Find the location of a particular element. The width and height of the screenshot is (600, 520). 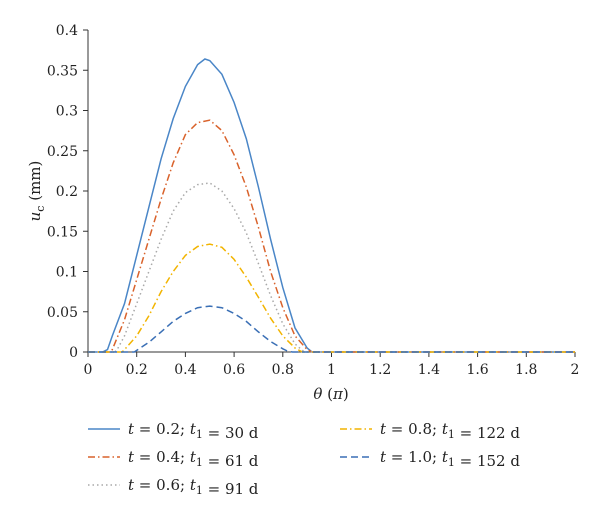

y-tick-label: 0.1 is located at coordinates (67, 273).